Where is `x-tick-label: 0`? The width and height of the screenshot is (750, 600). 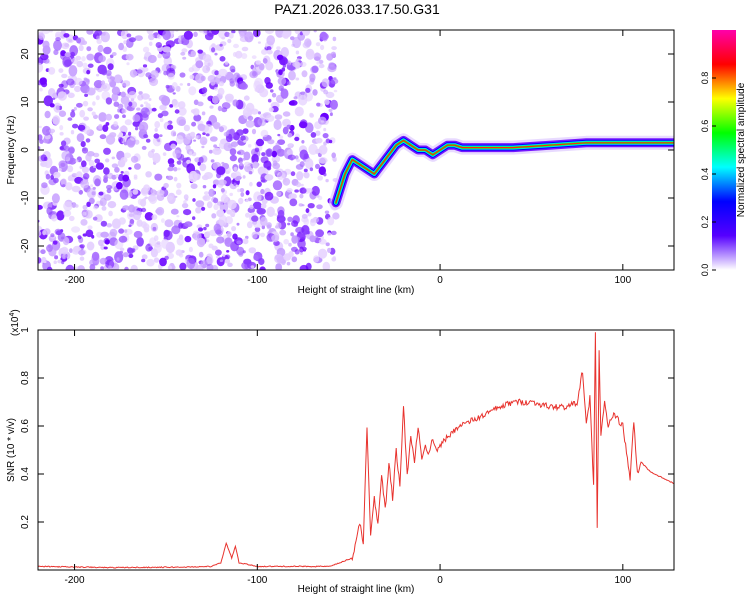 x-tick-label: 0 is located at coordinates (440, 280).